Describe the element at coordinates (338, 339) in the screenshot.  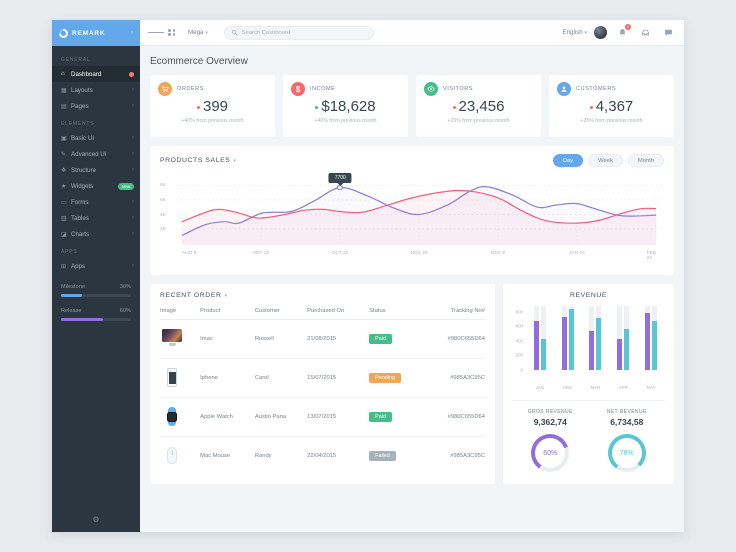
I see `purchased-on-cell: 21/08/2015` at that location.